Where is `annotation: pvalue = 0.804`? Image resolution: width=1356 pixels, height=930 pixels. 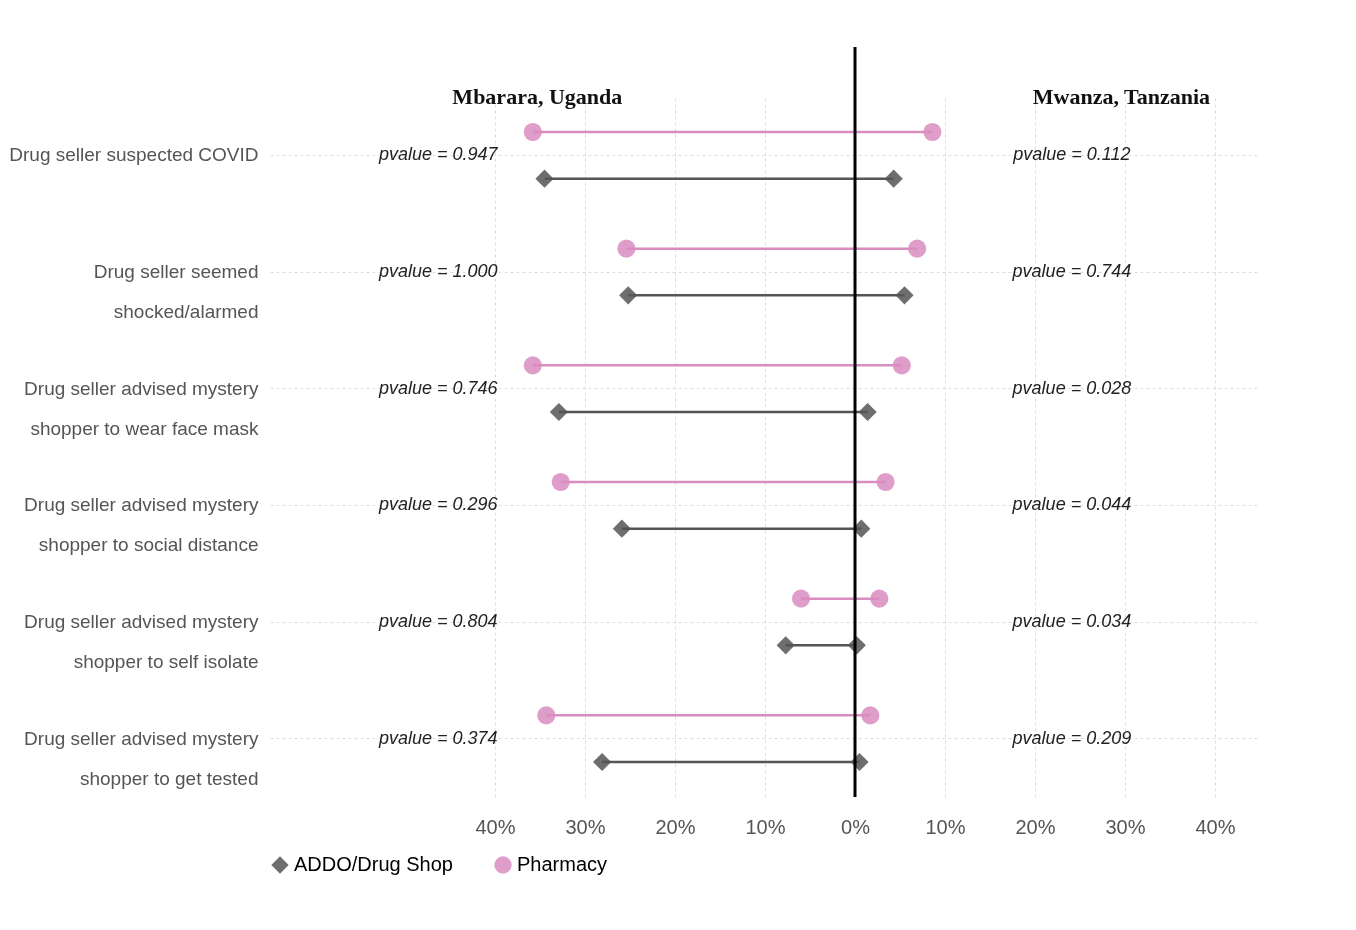
annotation: pvalue = 0.804 is located at coordinates (438, 621).